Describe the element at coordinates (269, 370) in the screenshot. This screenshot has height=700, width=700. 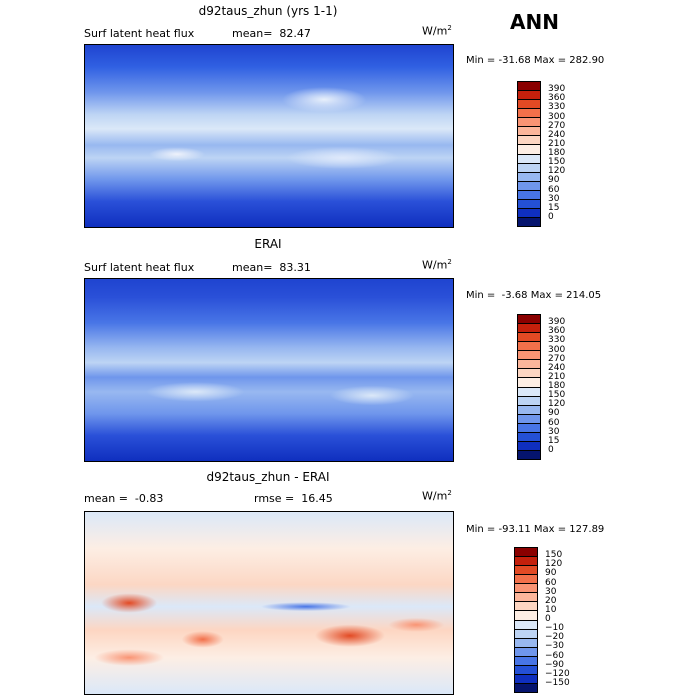
I see `panel2-map` at that location.